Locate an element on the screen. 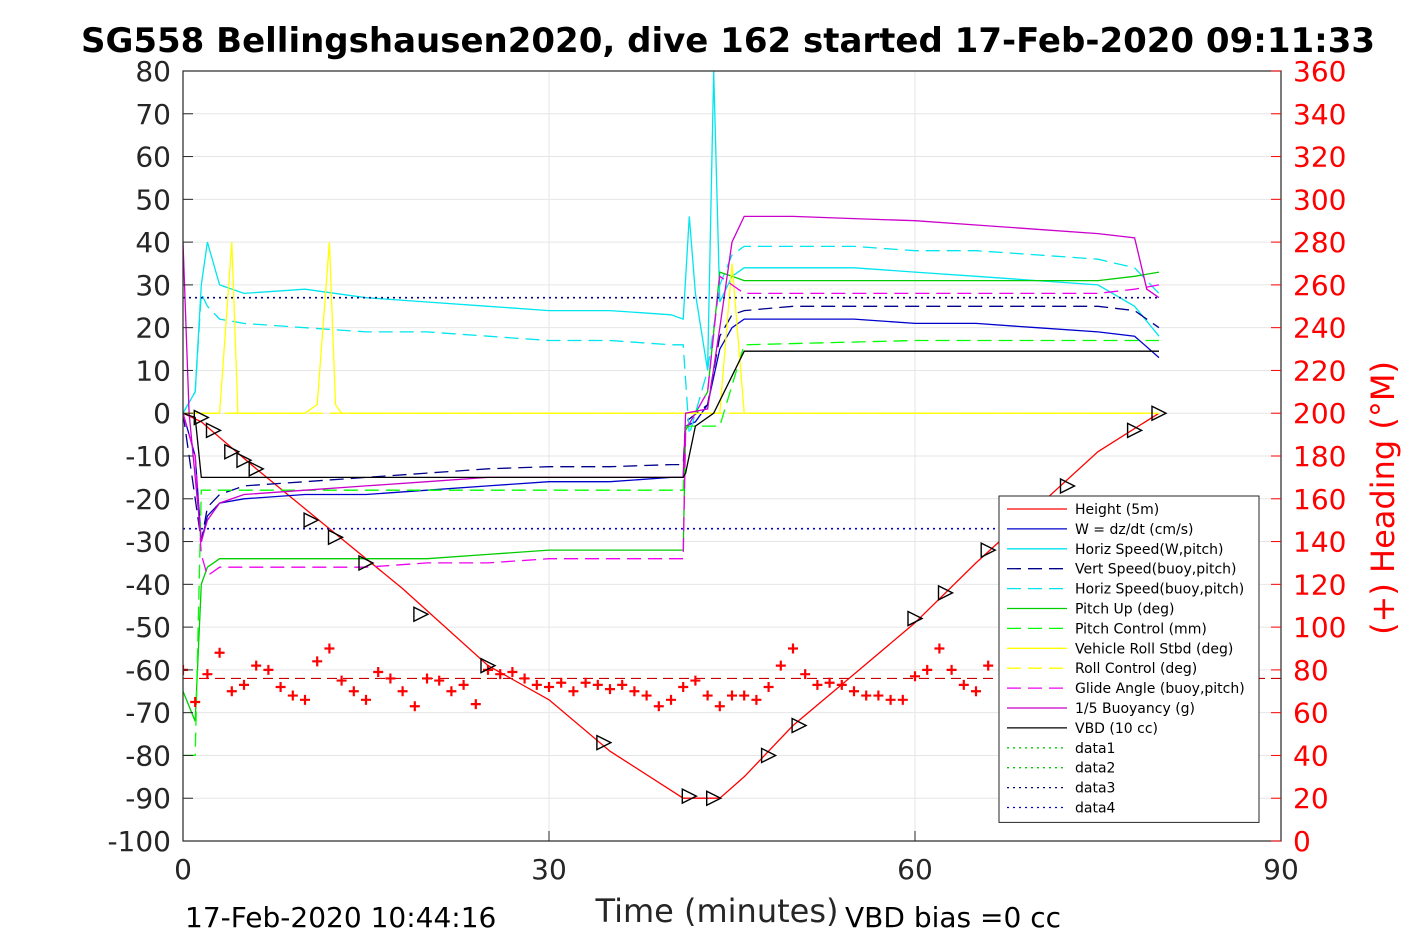 This screenshot has width=1417, height=945. y-right-tick-label: 240 is located at coordinates (1319, 328).